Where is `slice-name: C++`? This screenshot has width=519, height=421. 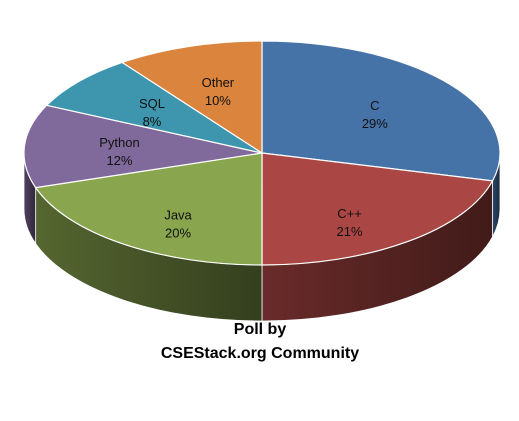
slice-name: C++ is located at coordinates (349, 213).